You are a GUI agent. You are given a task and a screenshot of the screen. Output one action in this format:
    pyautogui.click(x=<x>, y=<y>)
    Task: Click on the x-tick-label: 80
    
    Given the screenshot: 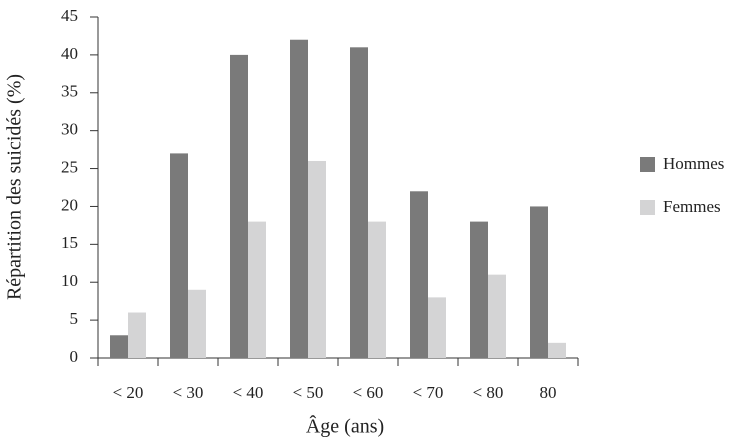 What is the action you would take?
    pyautogui.click(x=548, y=392)
    